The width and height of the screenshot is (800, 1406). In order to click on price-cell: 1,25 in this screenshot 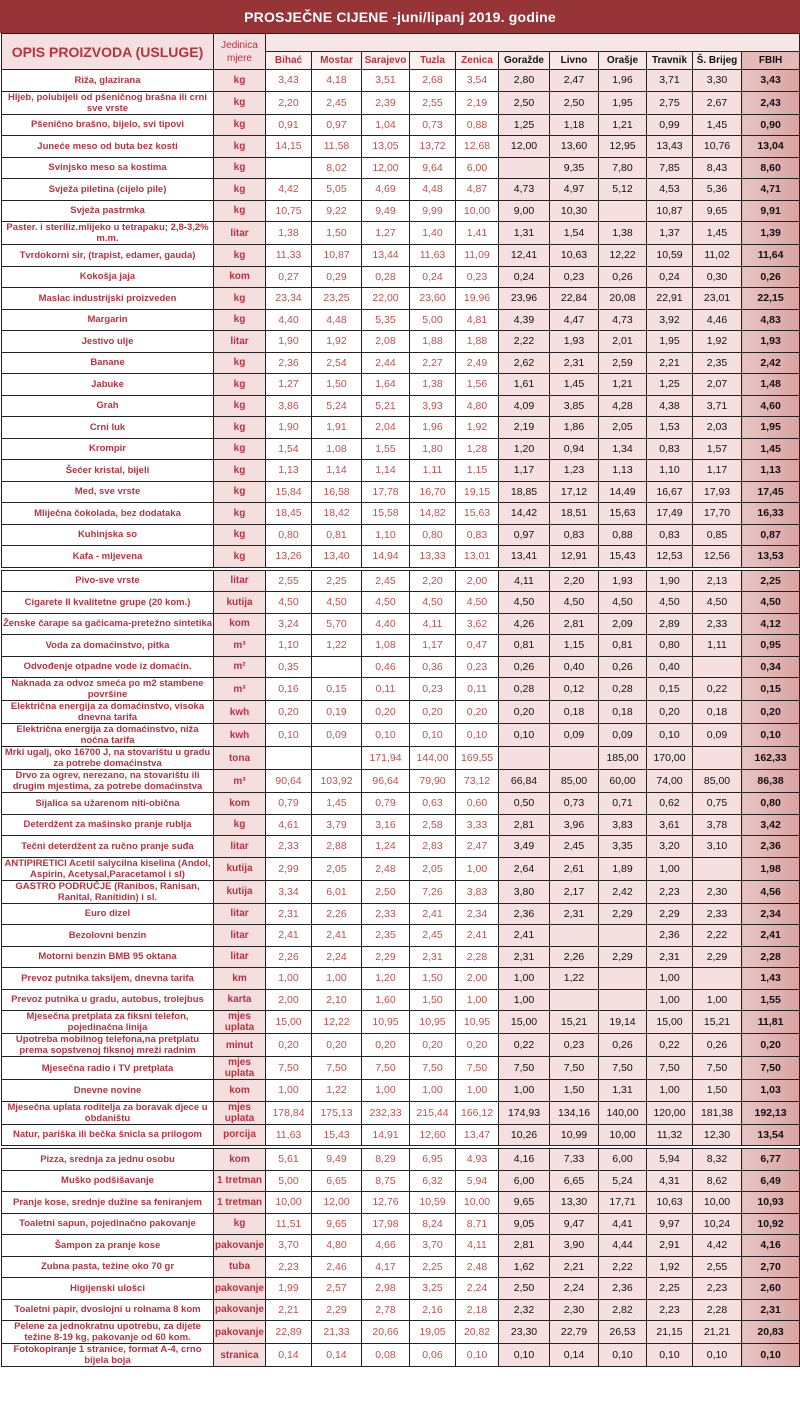, I will do `click(669, 384)`.